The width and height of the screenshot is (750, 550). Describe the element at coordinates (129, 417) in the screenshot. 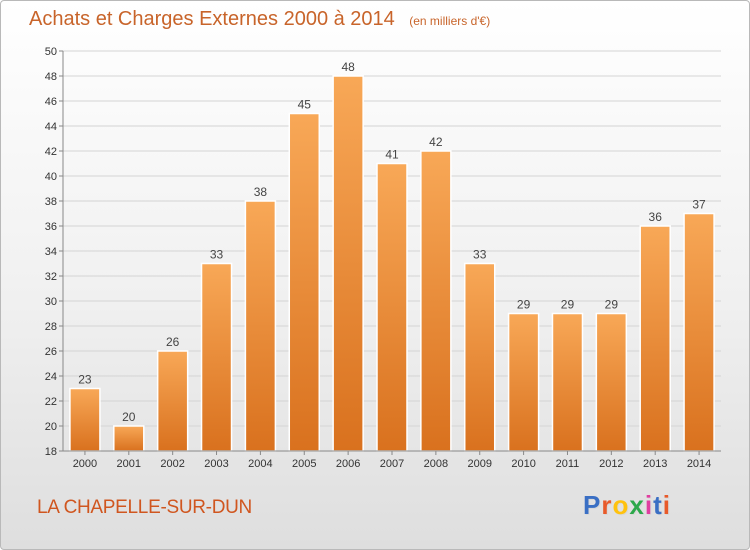

I see `value-label: 20` at that location.